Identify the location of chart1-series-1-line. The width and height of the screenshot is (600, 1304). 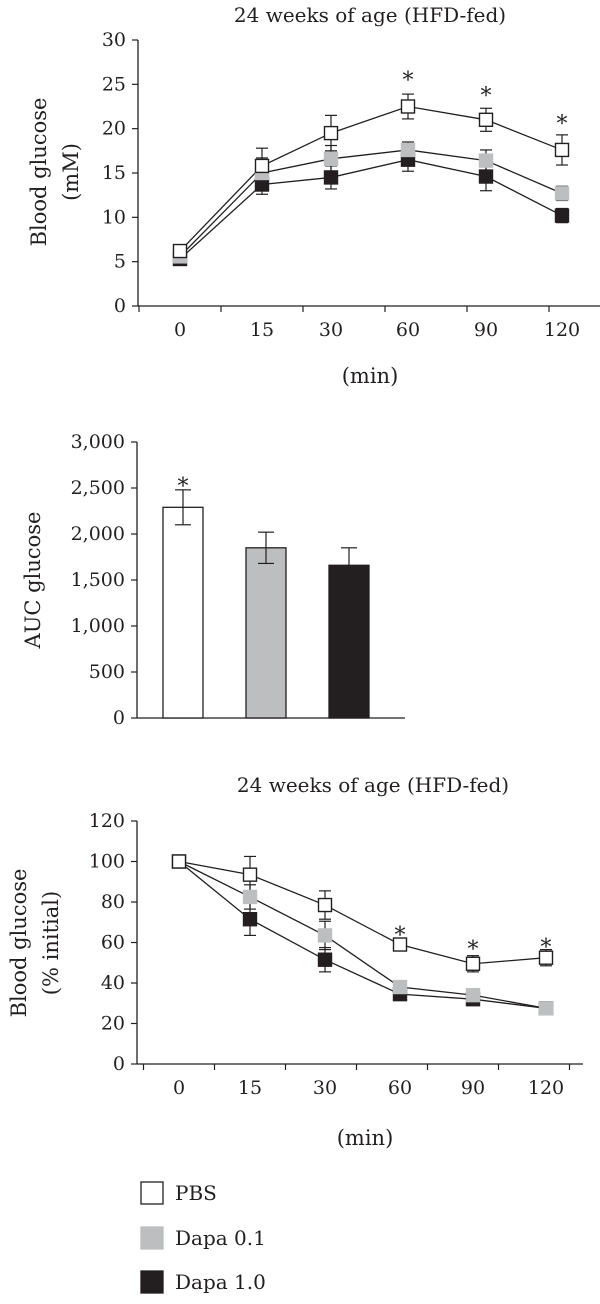
(371, 203).